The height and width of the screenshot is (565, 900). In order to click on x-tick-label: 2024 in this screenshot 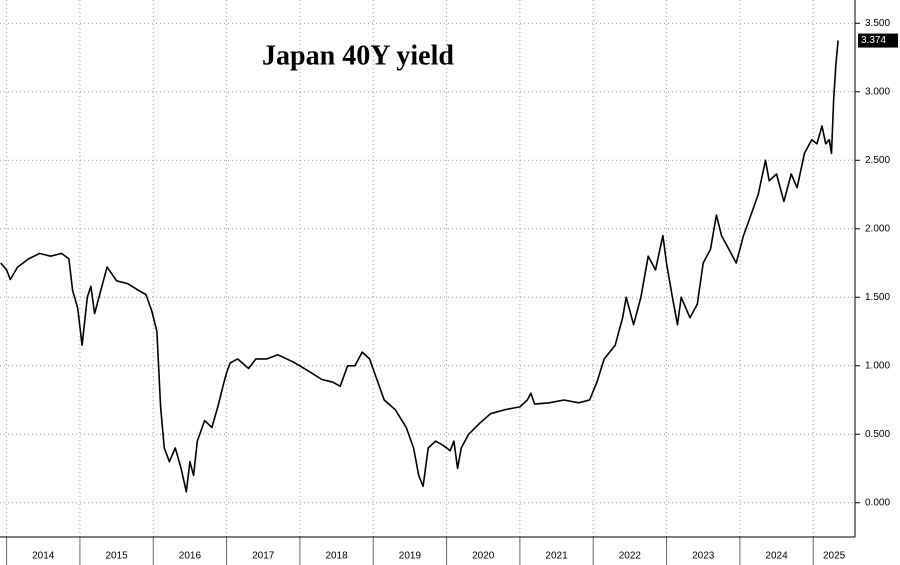, I will do `click(776, 556)`.